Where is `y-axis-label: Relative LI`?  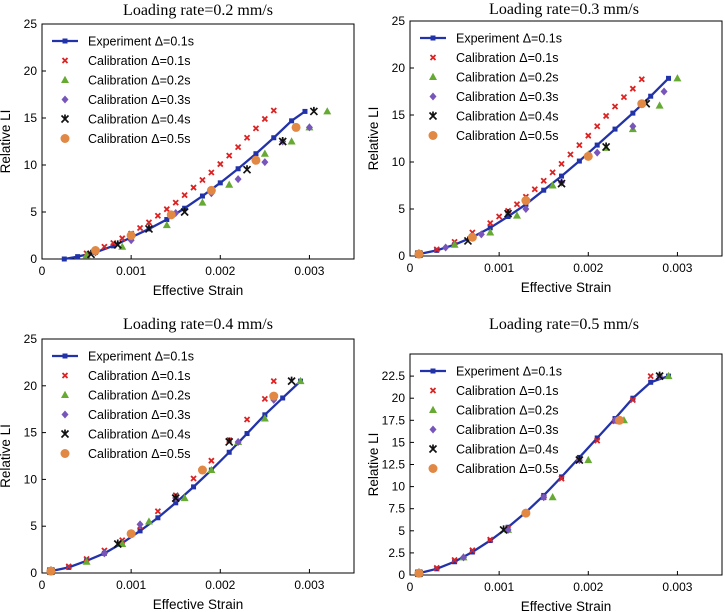
y-axis-label: Relative LI is located at coordinates (6, 456).